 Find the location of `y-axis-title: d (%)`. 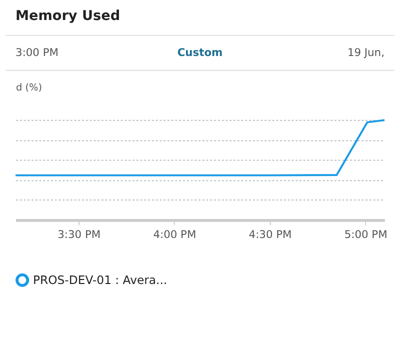

y-axis-title: d (%) is located at coordinates (29, 88).